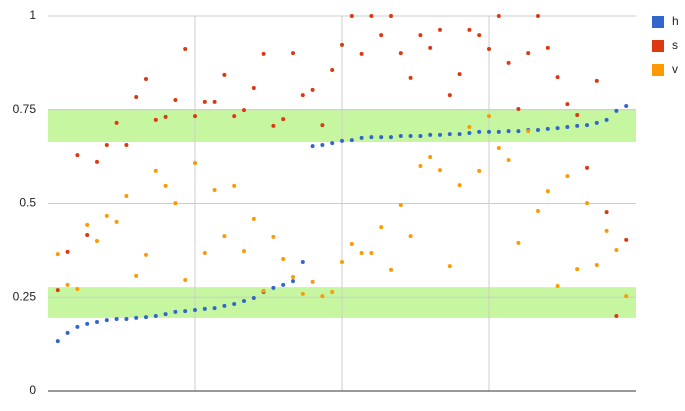  Describe the element at coordinates (658, 70) in the screenshot. I see `legend-swatch` at that location.